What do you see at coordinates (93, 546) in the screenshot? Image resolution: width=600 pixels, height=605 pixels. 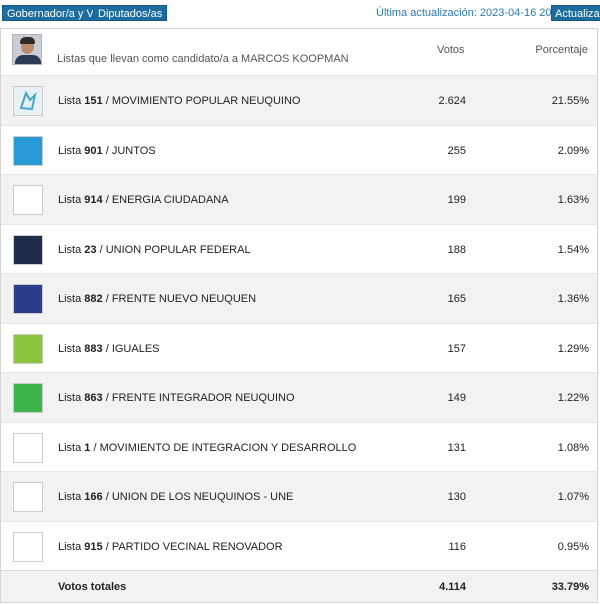 I see `list-number: 915` at bounding box center [93, 546].